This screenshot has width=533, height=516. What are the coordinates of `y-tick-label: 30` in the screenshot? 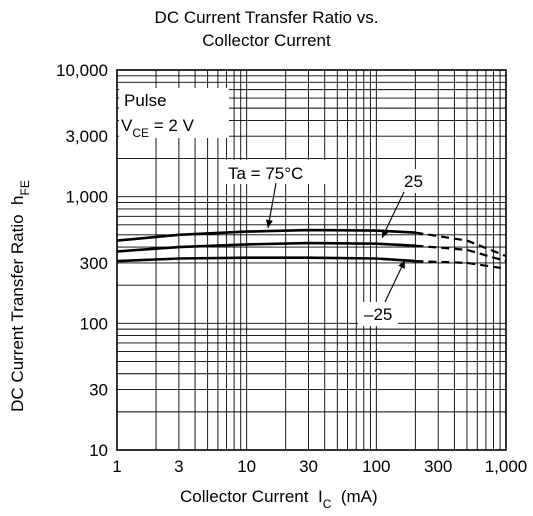 It's located at (98, 390).